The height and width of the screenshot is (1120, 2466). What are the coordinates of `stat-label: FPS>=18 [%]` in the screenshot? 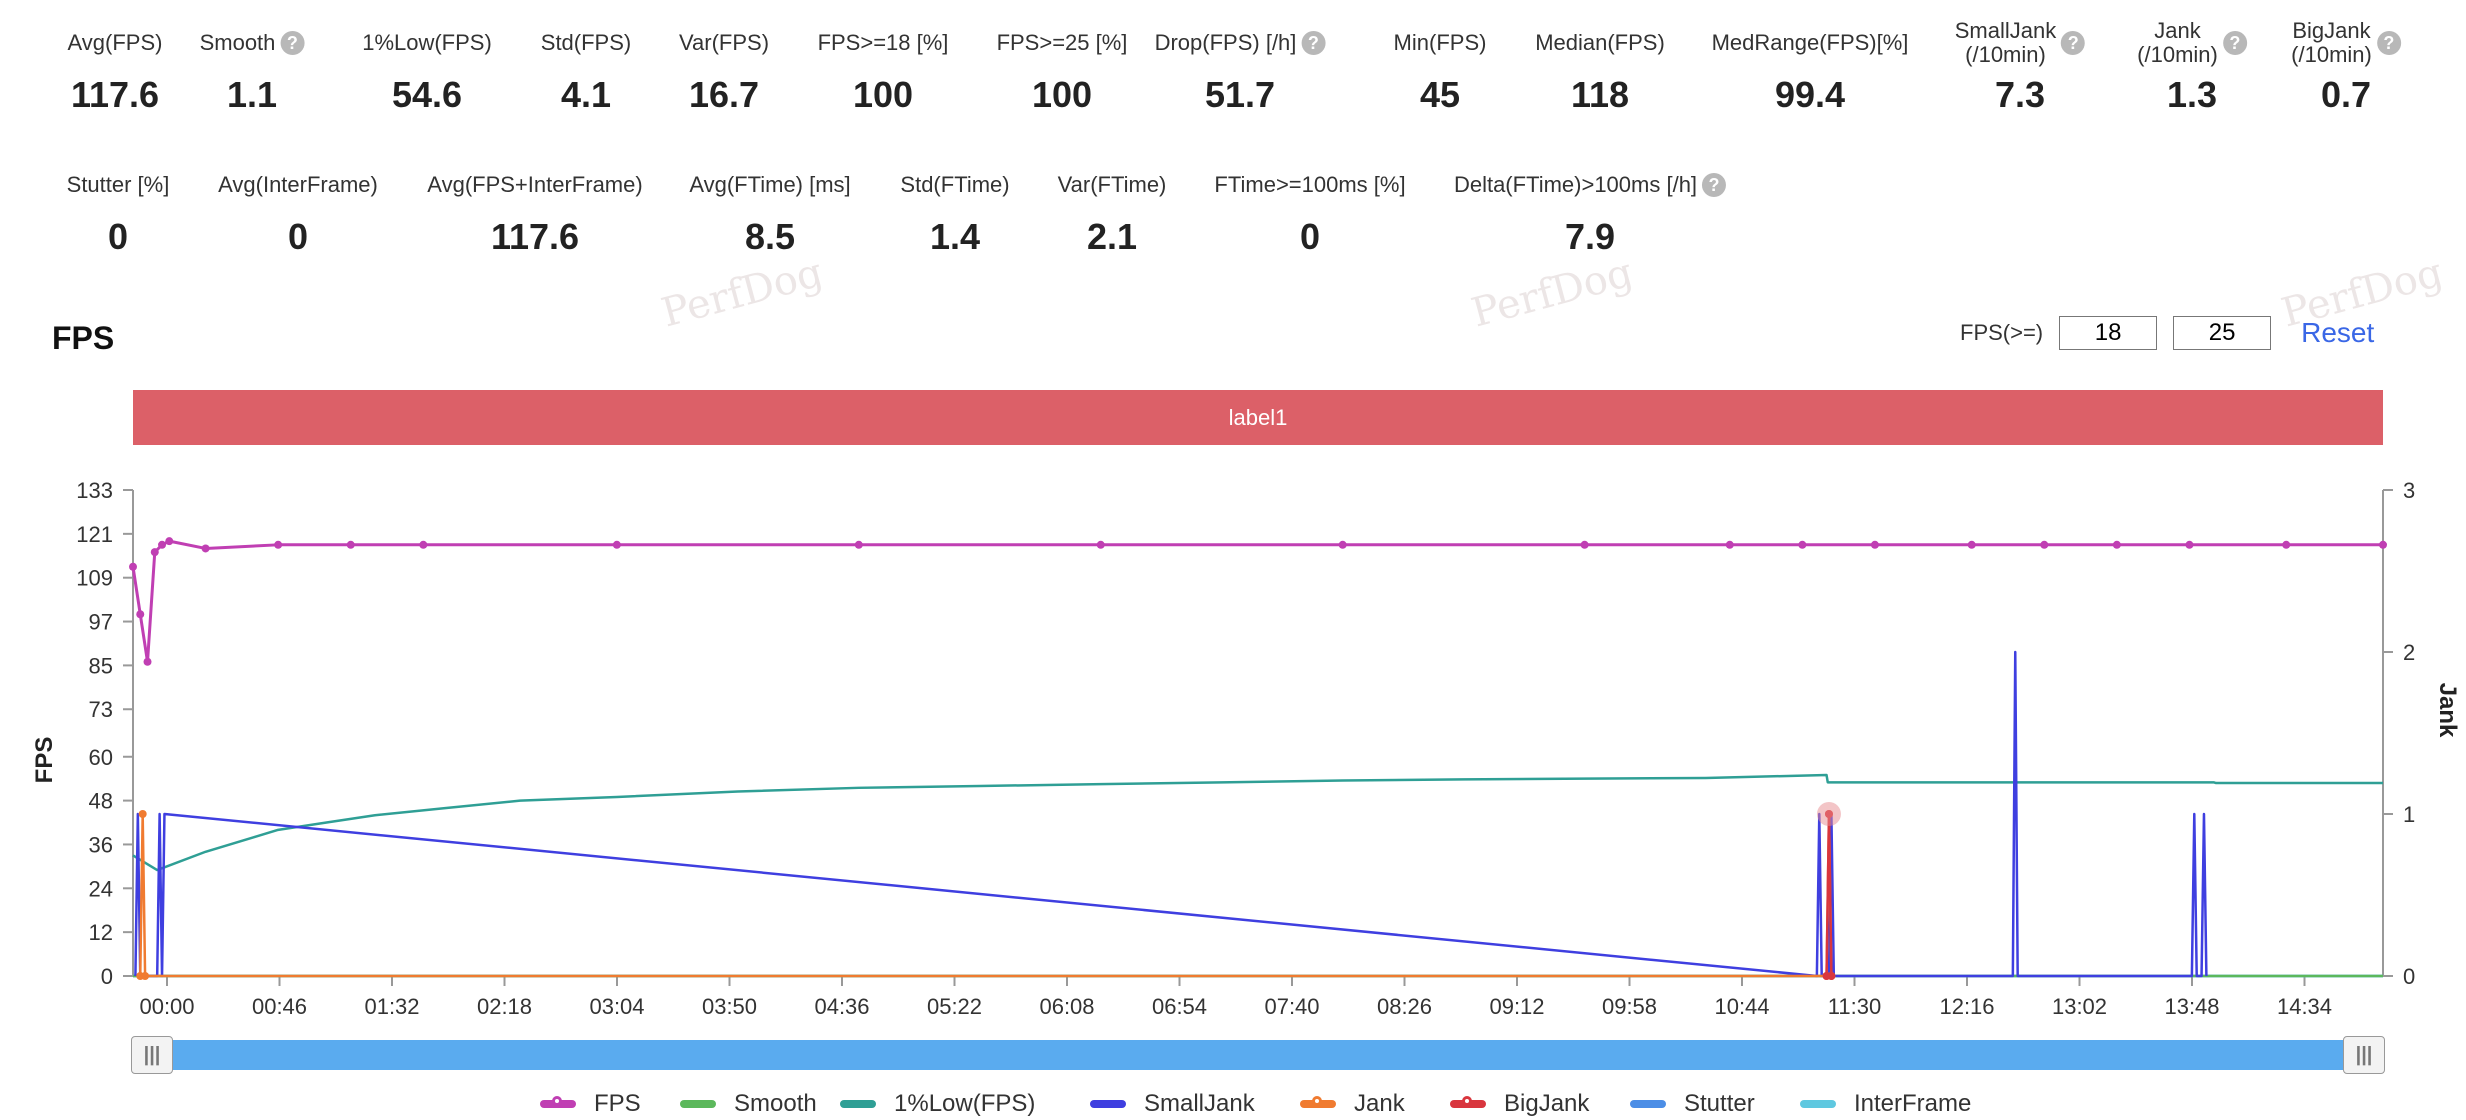 It's located at (883, 43).